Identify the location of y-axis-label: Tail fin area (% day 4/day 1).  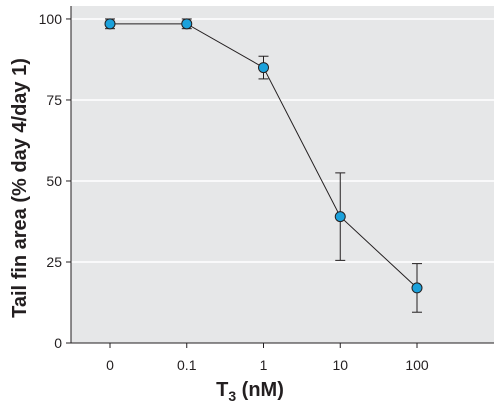
(20, 188).